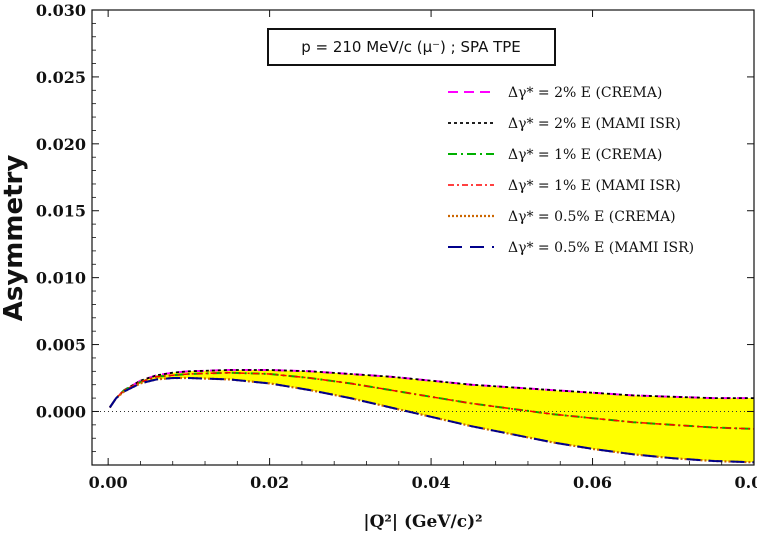 Image resolution: width=757 pixels, height=533 pixels. Describe the element at coordinates (594, 186) in the screenshot. I see `legend-label: Δγ* = 1% E (MAMI ISR)` at that location.